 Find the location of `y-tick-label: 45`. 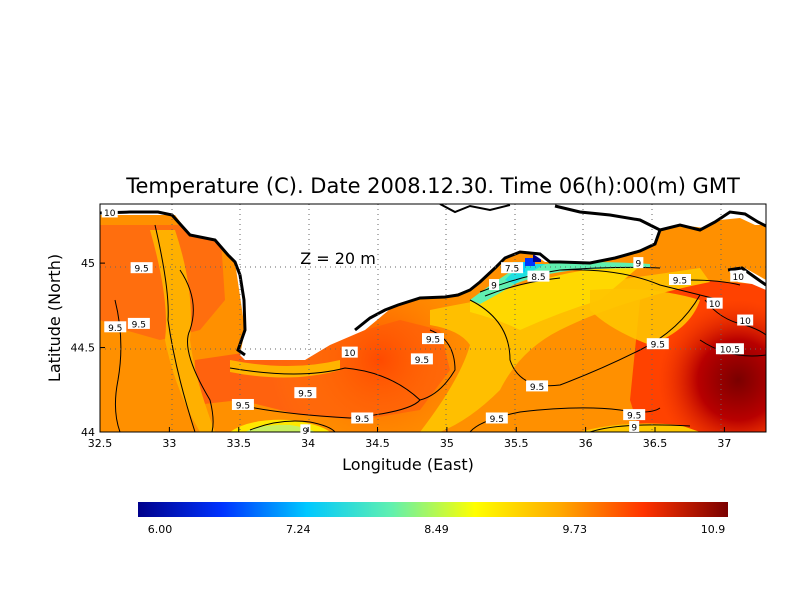

y-tick-label: 45 is located at coordinates (88, 263).